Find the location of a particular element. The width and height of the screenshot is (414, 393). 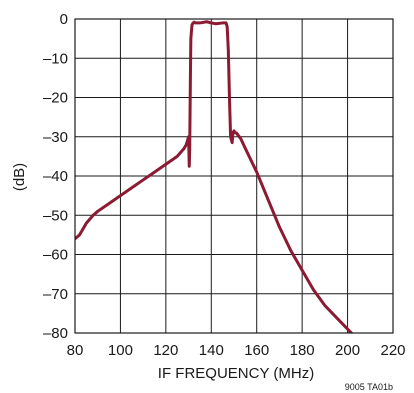

x-axis-title: IF FREQUENCY (MHz) is located at coordinates (236, 373).